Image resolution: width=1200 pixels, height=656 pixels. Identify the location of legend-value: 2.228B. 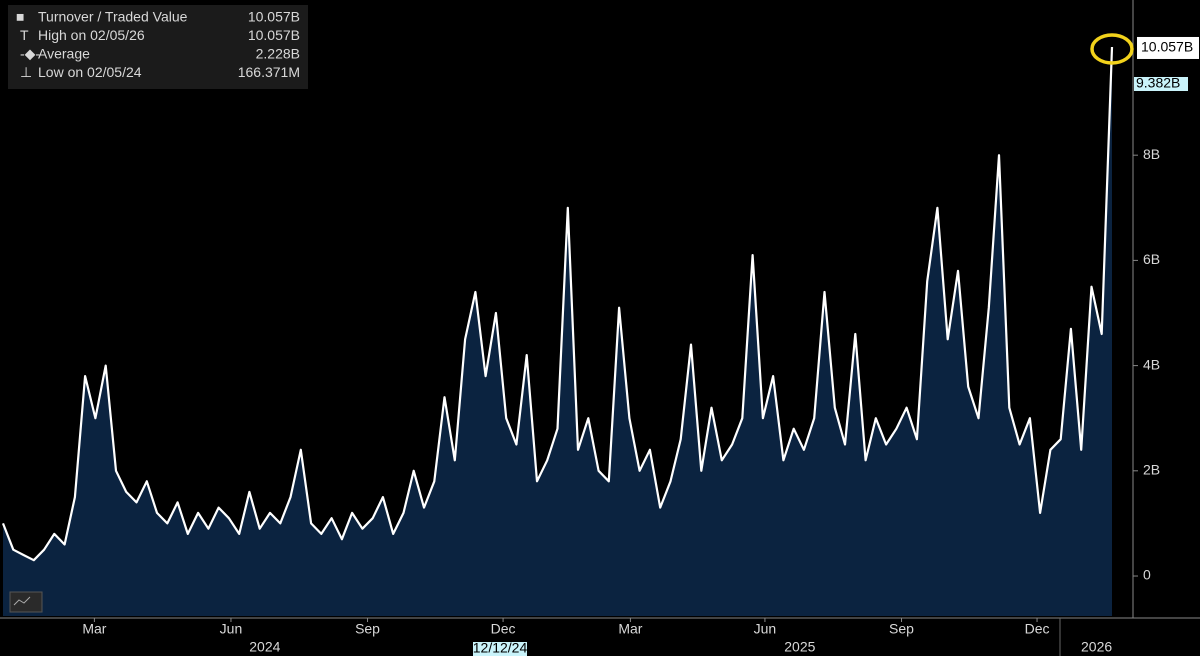
(278, 54).